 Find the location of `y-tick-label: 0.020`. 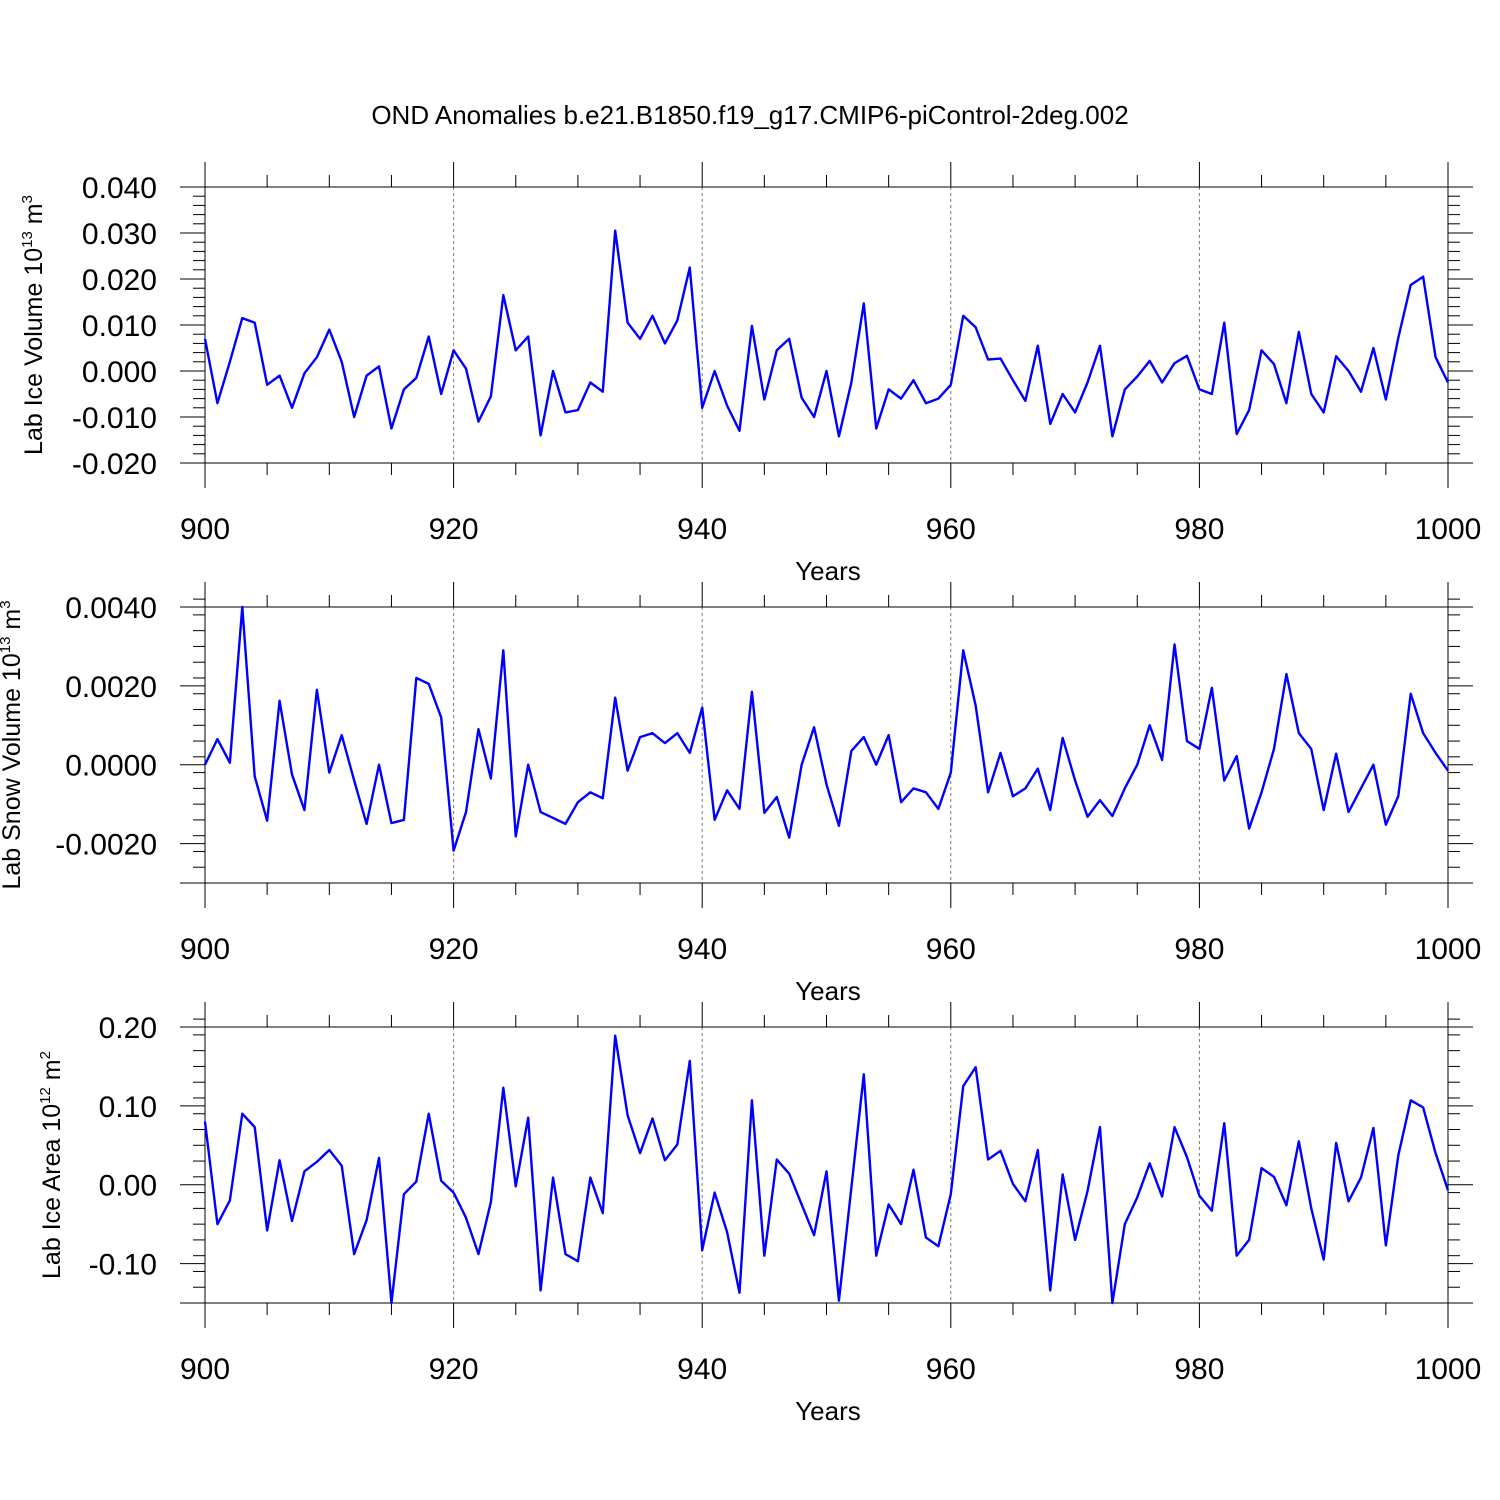

y-tick-label: 0.020 is located at coordinates (119, 280).